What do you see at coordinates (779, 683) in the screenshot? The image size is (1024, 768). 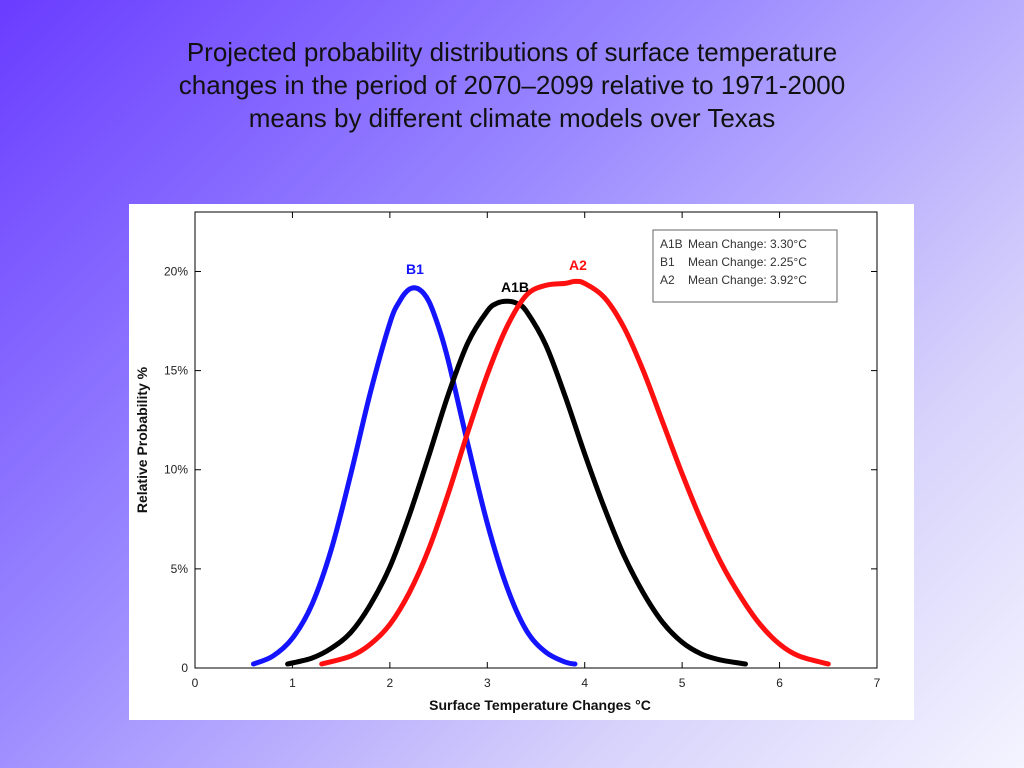 I see `x-tick-label: 6` at bounding box center [779, 683].